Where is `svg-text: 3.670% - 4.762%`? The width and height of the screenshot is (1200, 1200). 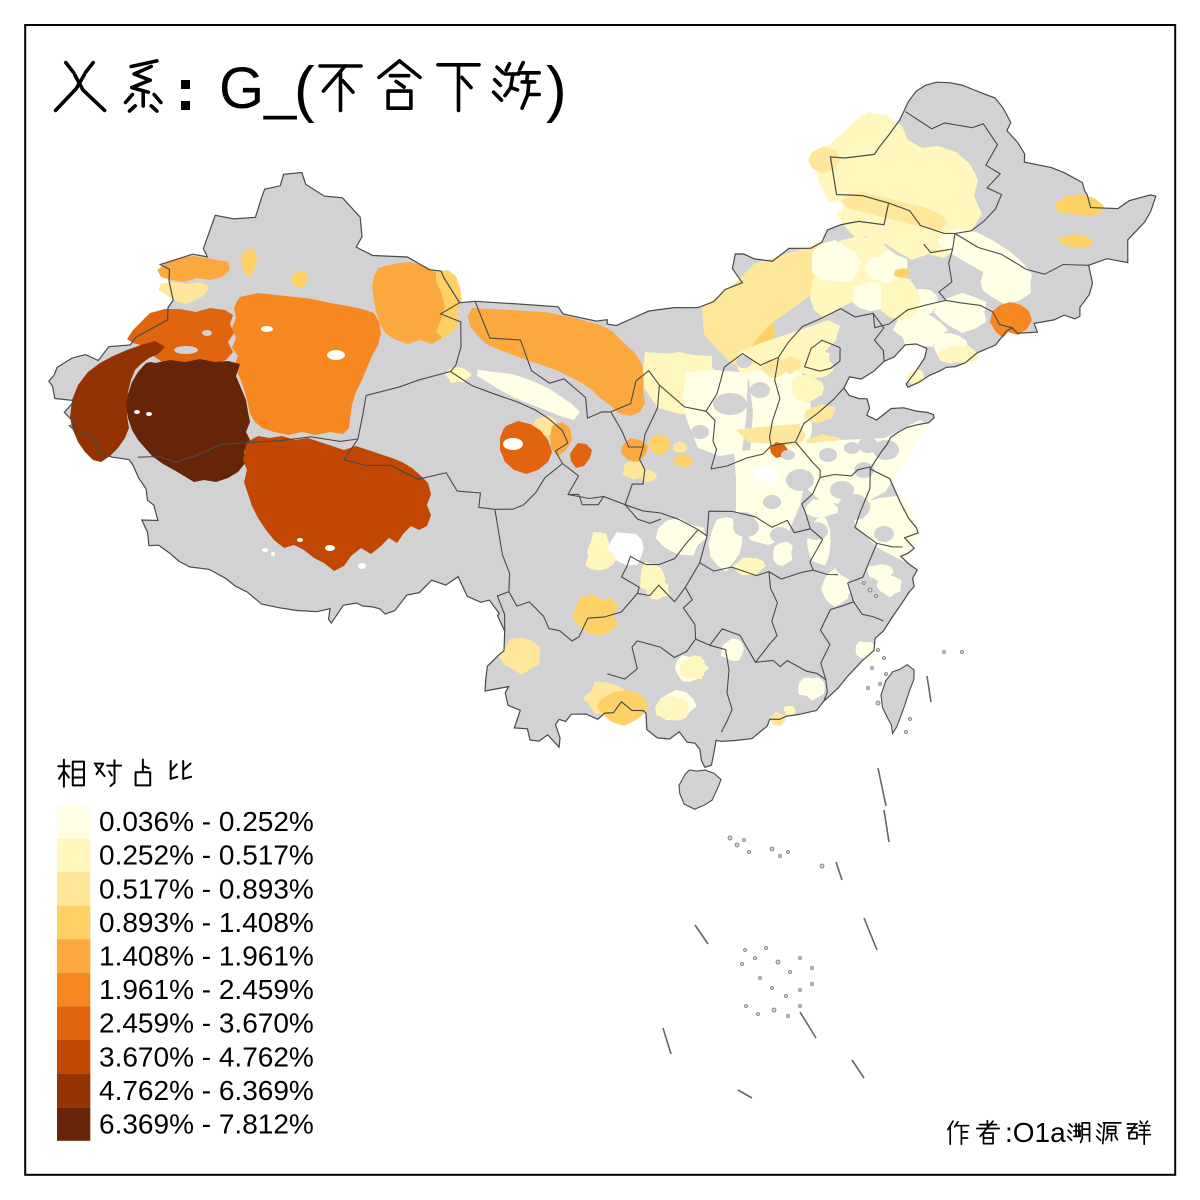 svg-text: 3.670% - 4.762% is located at coordinates (206, 1056).